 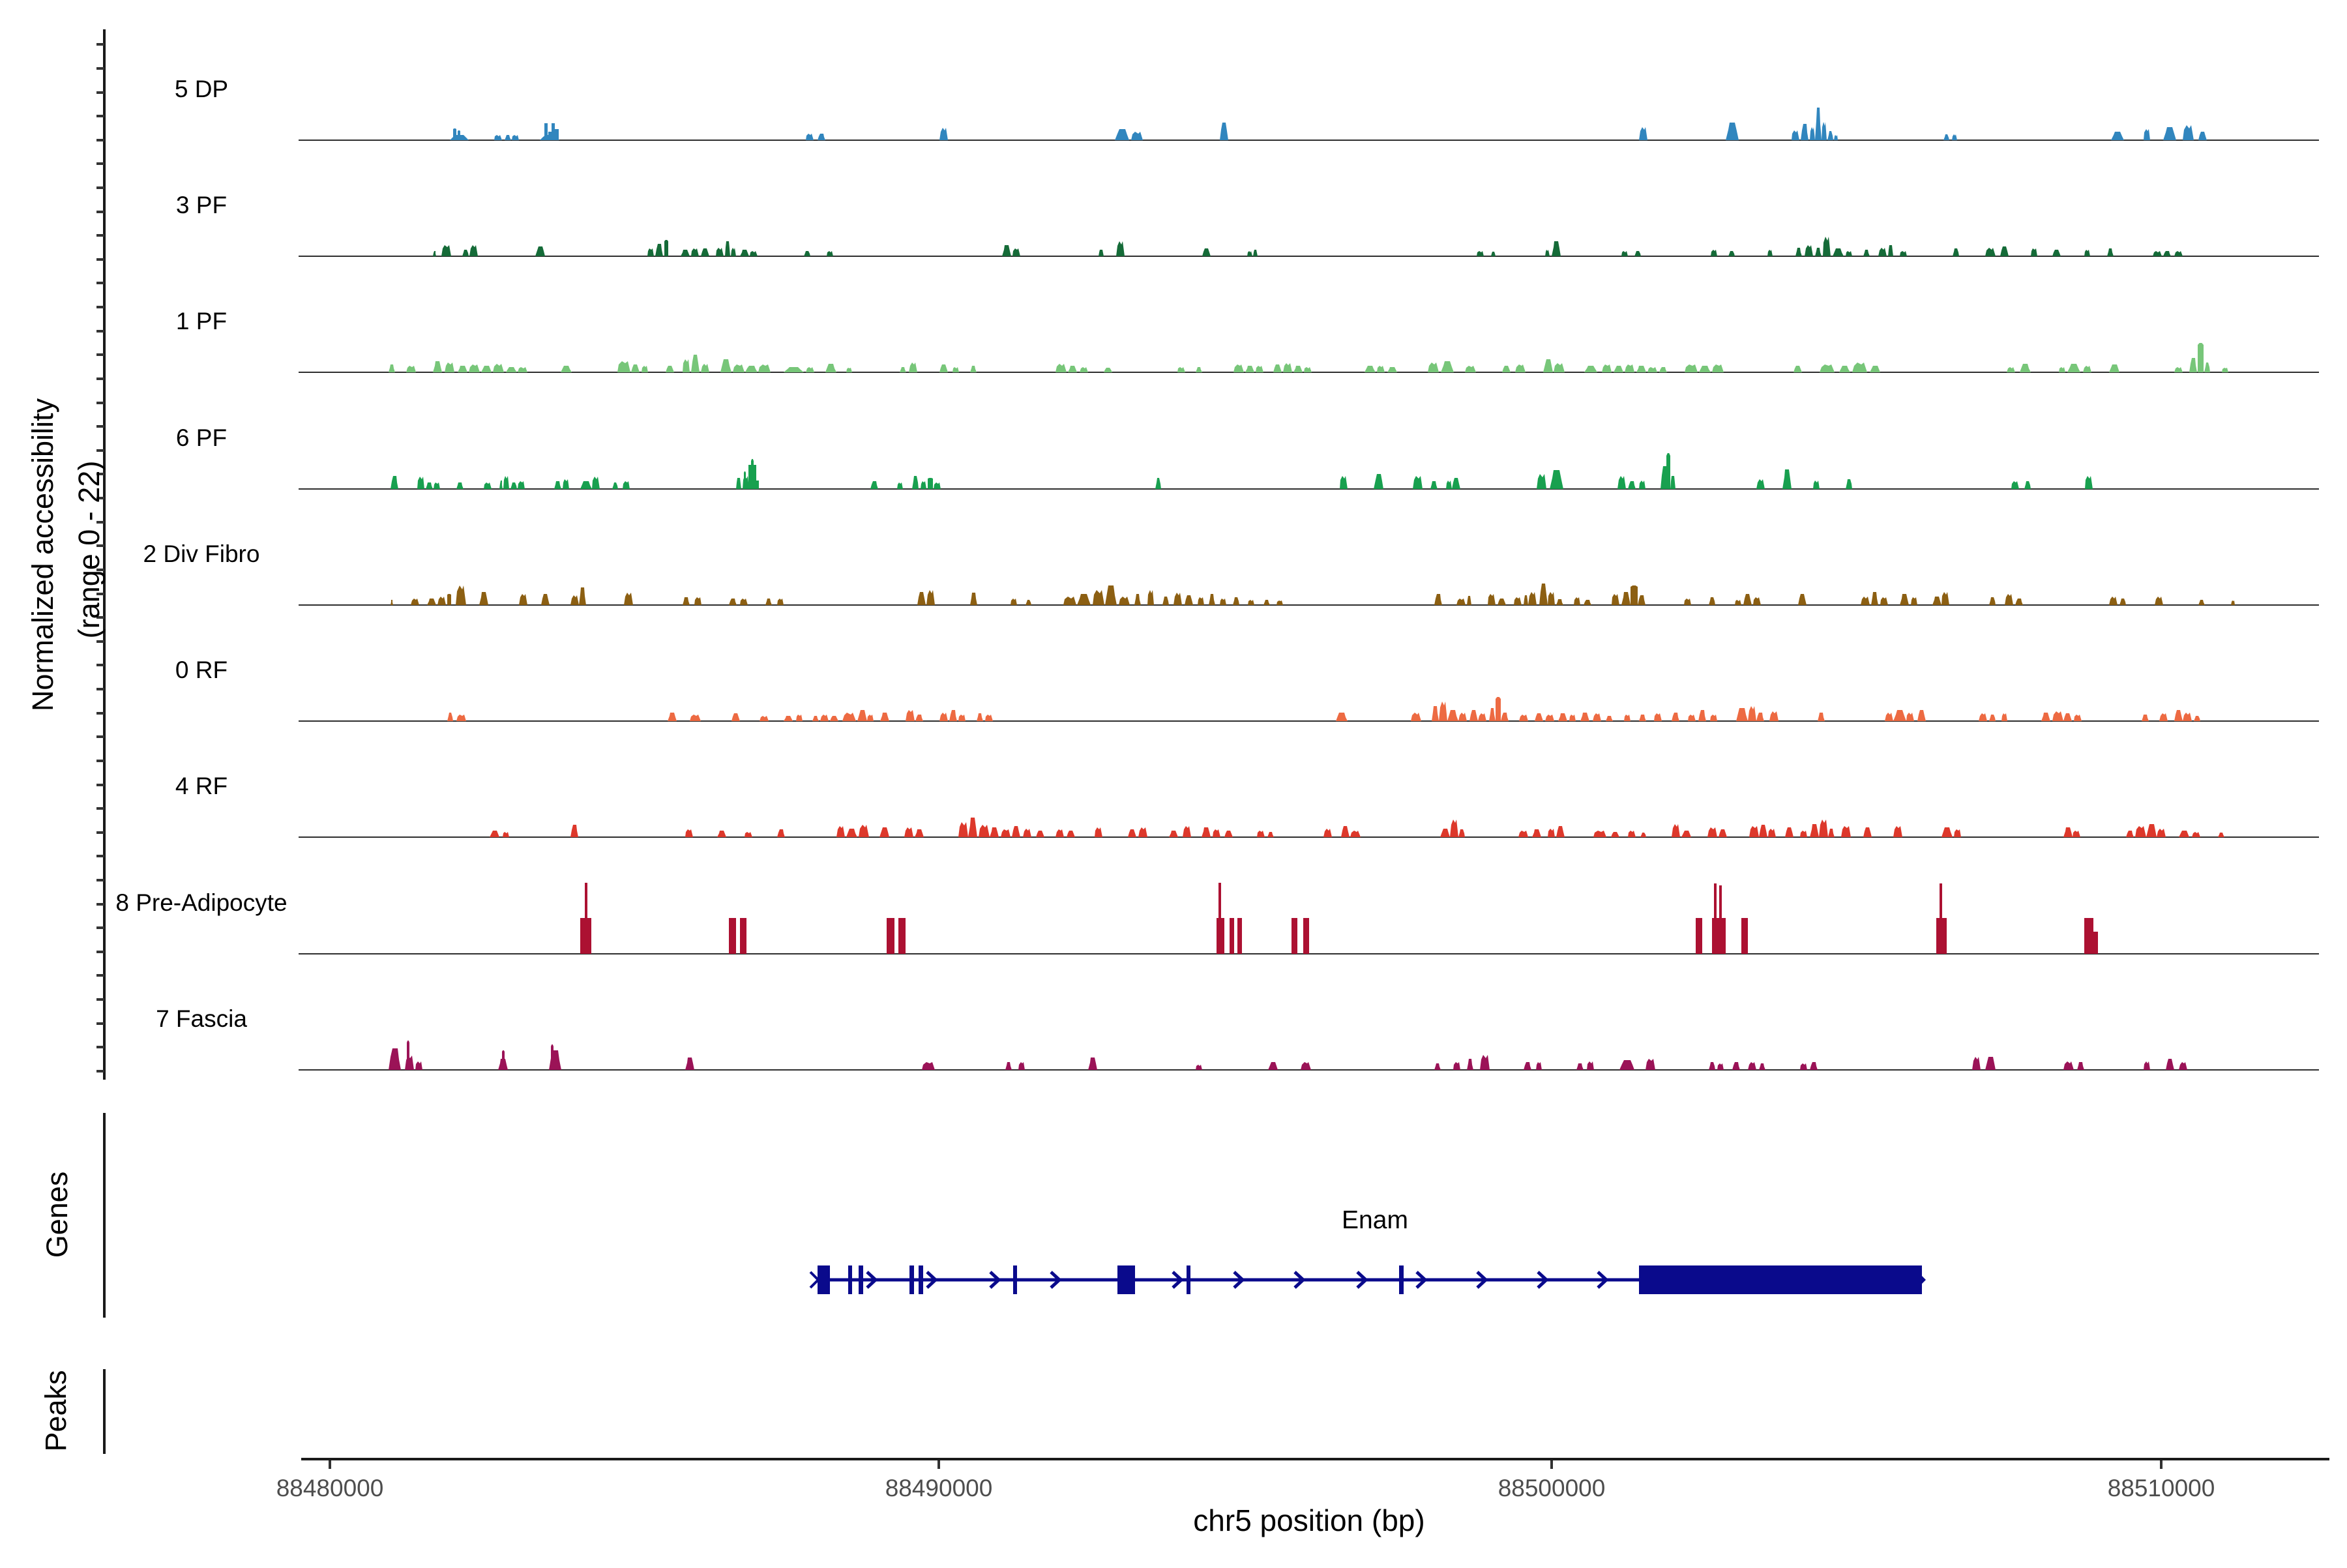 What do you see at coordinates (201, 438) in the screenshot?
I see `svg-text: 6 PF` at bounding box center [201, 438].